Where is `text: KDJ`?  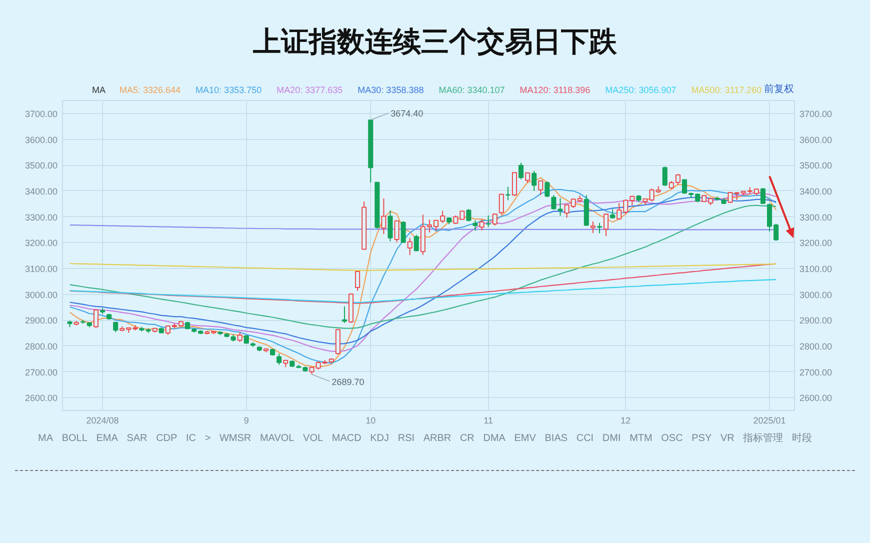 text: KDJ is located at coordinates (380, 439).